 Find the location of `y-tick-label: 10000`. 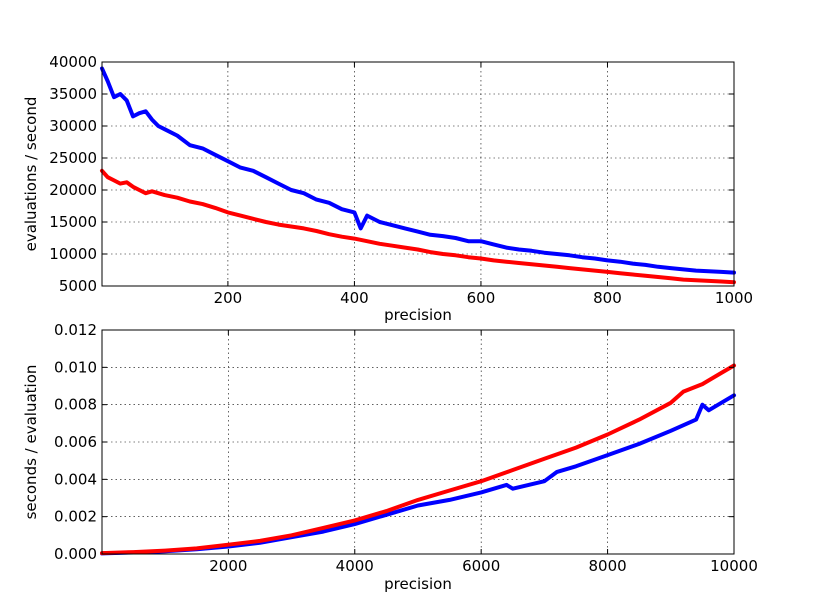

y-tick-label: 10000 is located at coordinates (73, 254).